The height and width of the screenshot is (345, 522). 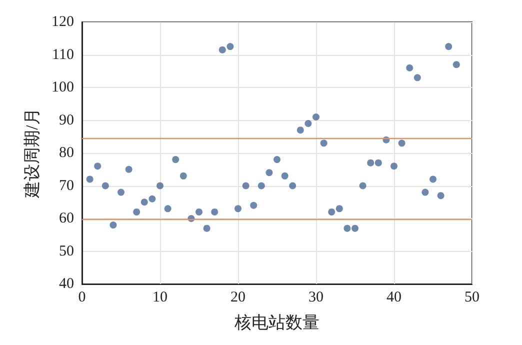 What do you see at coordinates (238, 298) in the screenshot?
I see `x-tick-label: 20` at bounding box center [238, 298].